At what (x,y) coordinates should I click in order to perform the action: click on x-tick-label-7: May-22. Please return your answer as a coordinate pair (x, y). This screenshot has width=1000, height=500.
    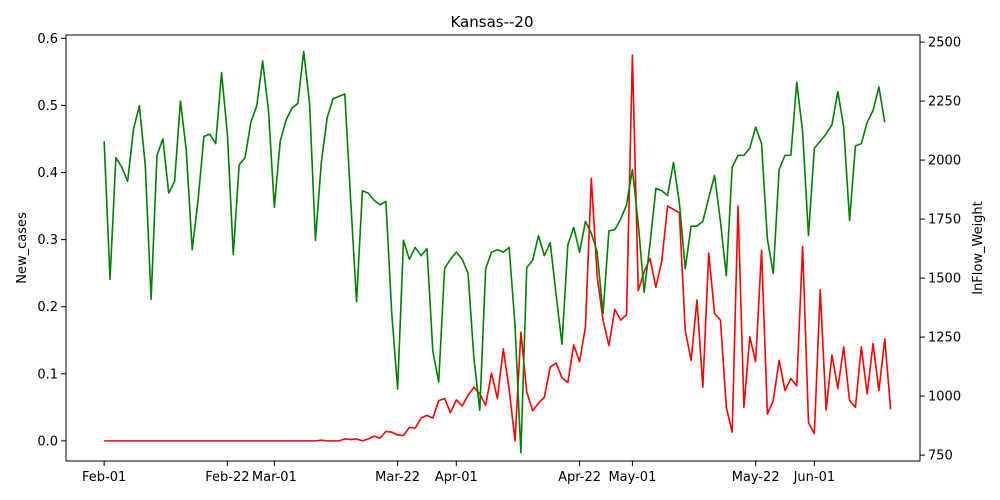
    Looking at the image, I should click on (756, 477).